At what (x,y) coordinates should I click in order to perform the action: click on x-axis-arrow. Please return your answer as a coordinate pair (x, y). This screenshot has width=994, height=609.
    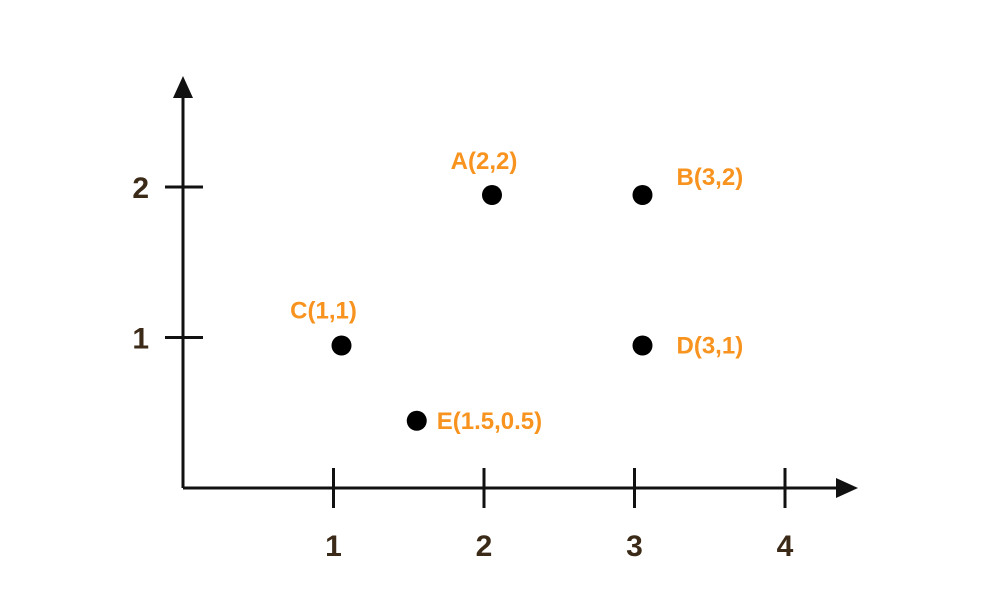
    Looking at the image, I should click on (847, 488).